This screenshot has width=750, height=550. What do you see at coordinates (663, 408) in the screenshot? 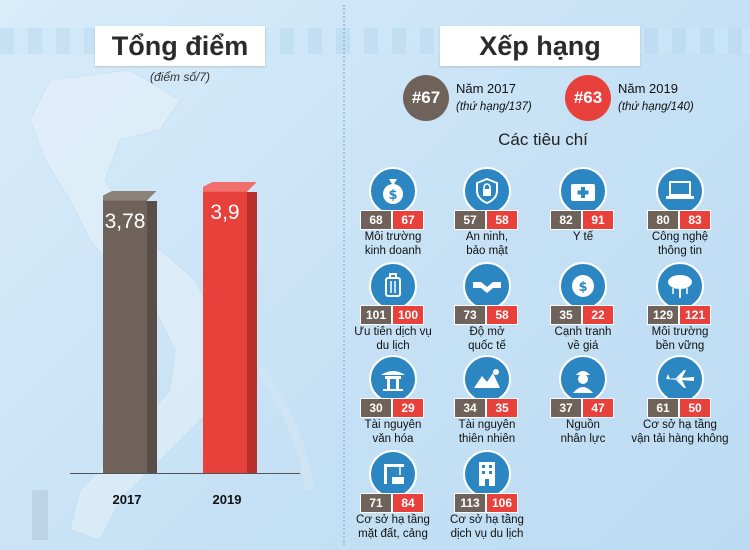
I see `rank-2017-cell: 61` at bounding box center [663, 408].